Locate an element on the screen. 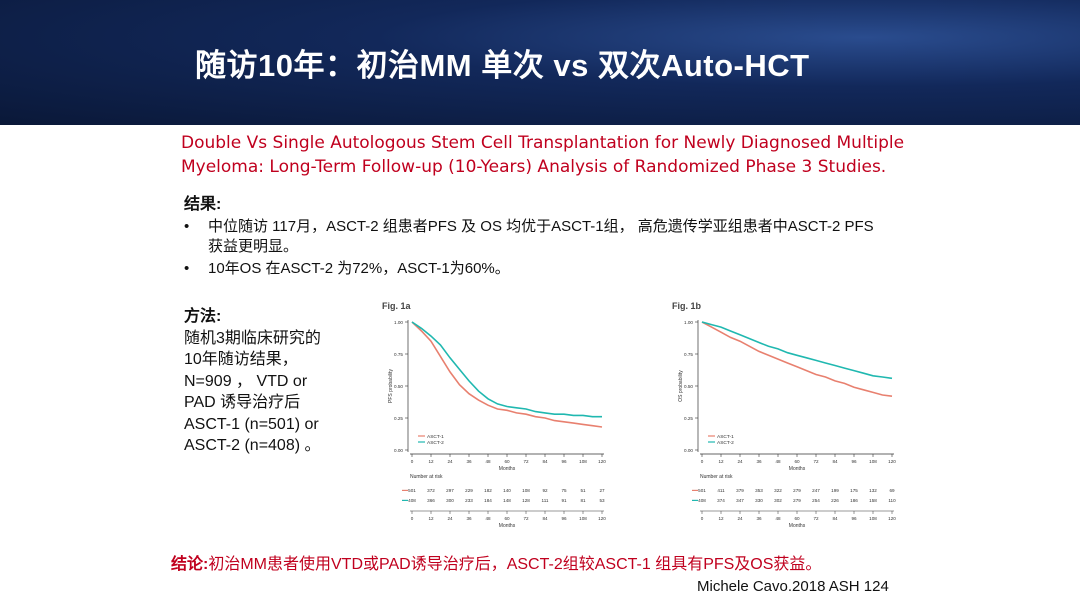 The width and height of the screenshot is (1080, 608). risk-x-tick-label: 84 is located at coordinates (835, 518).